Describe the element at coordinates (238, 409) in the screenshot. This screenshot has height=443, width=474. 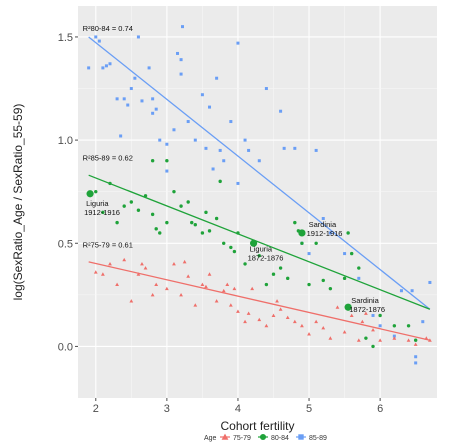
I see `x-tick-label: 4` at that location.